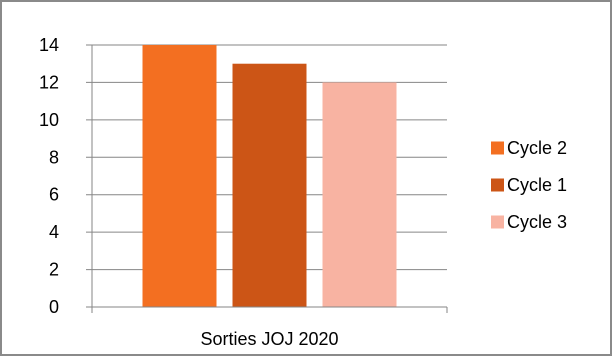  I want to click on y-tick-label: 0, so click(54, 307).